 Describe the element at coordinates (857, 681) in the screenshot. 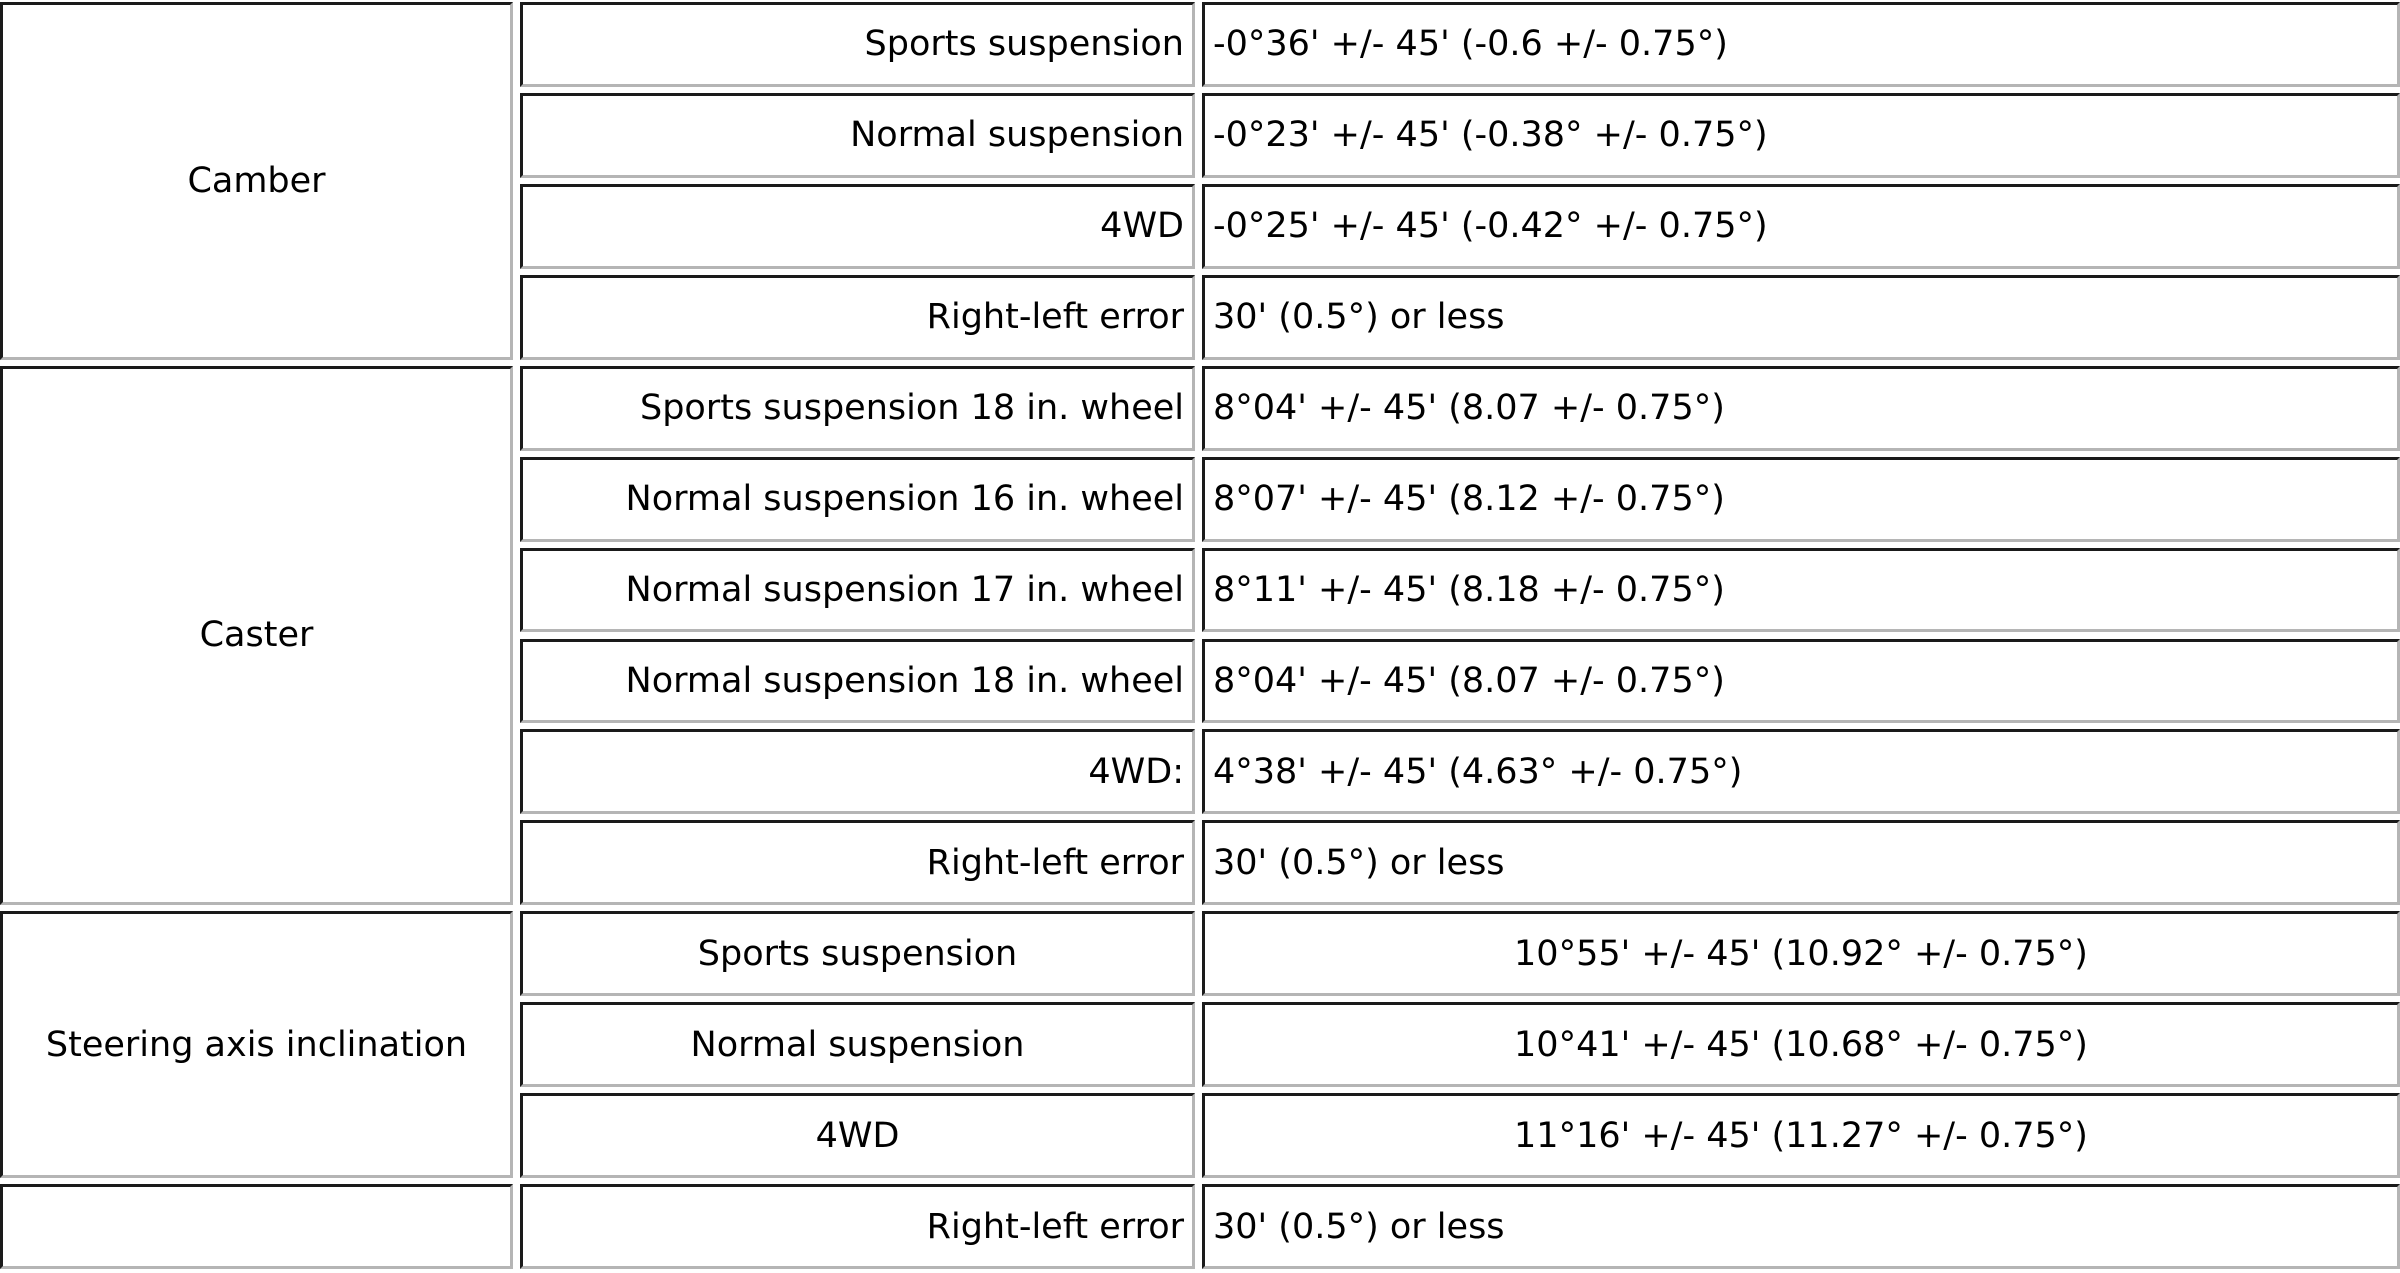

I see `row-label: Normal suspension 18 in. wheel` at that location.